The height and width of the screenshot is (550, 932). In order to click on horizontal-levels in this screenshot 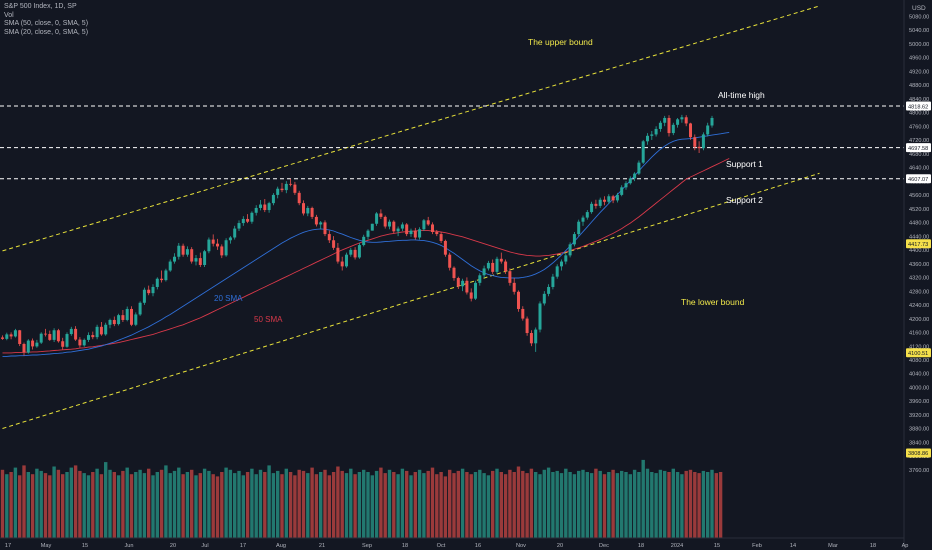, I will do `click(452, 142)`.